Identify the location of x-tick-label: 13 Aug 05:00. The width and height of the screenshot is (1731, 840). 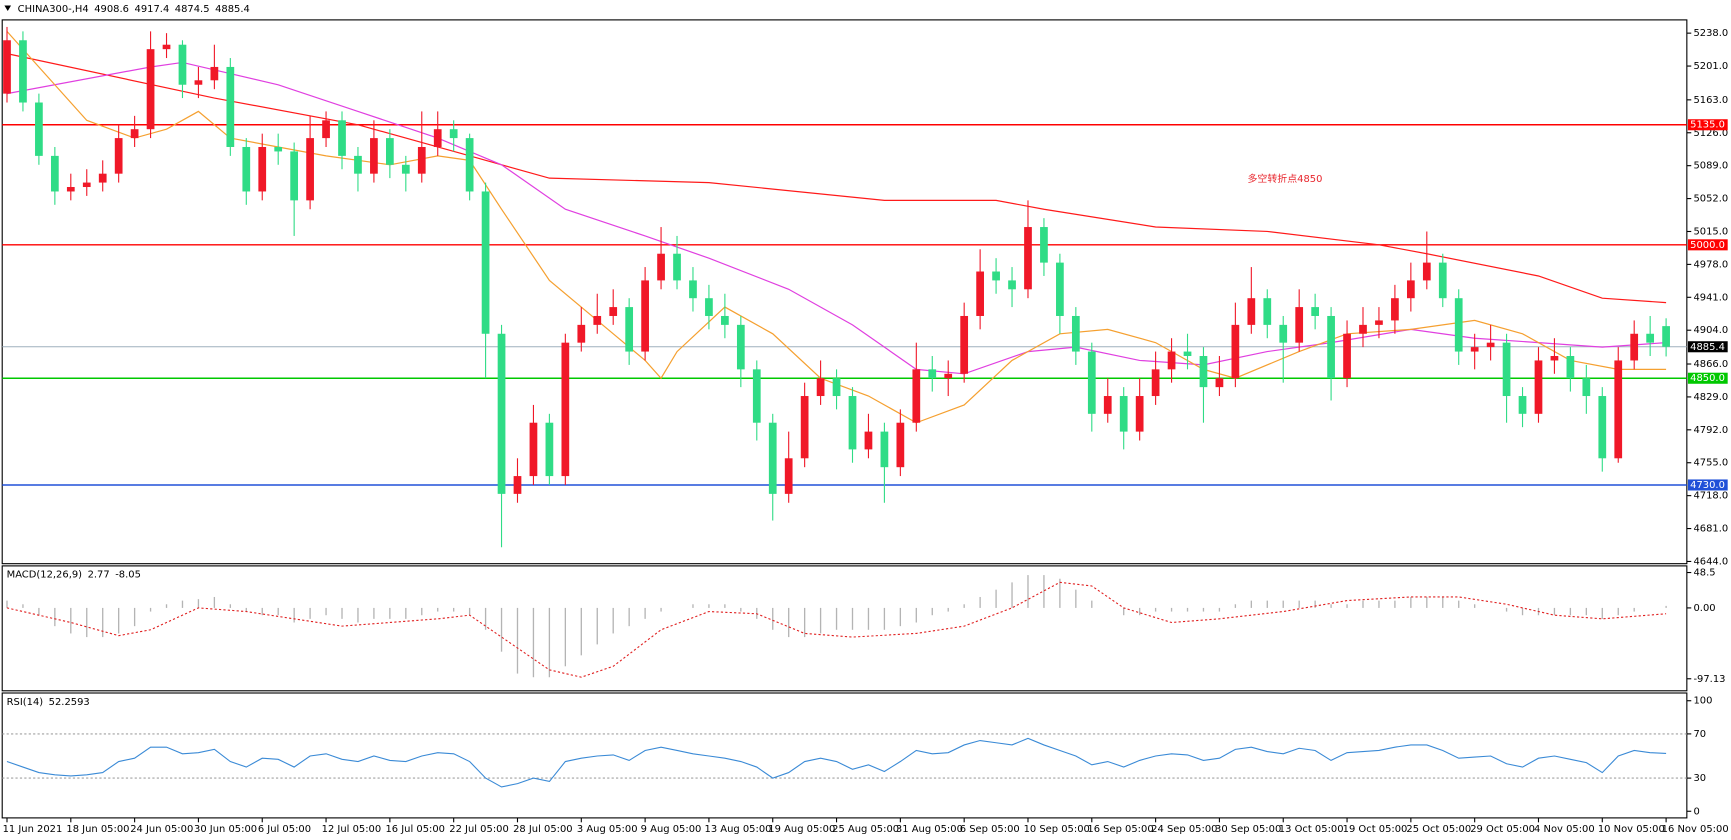
(738, 829).